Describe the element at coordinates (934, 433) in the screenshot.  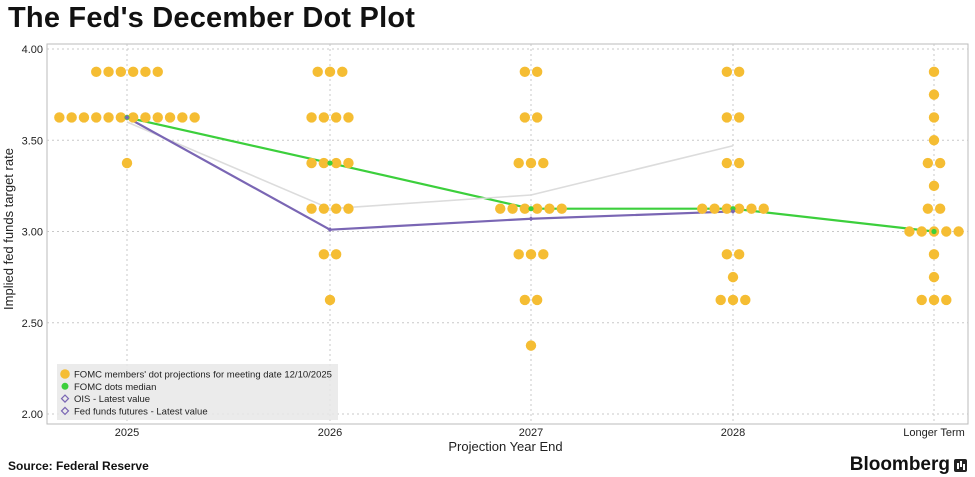
I see `x-tick-label: Longer Term` at that location.